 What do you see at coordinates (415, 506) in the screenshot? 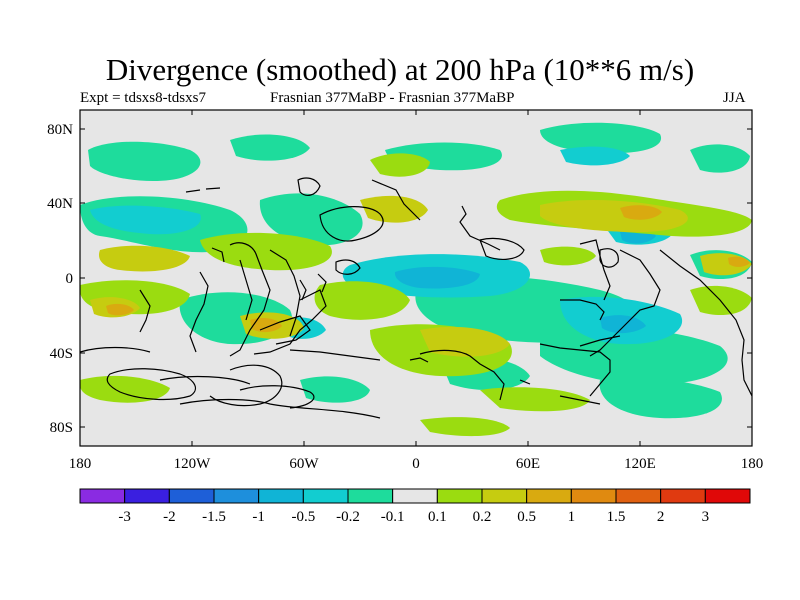
I see `colorbar: -3 -2 -1.5 -1 -0.5 -0.2 -0.1 0.1 0.2 0.5 1 1.5 2 3` at bounding box center [415, 506].